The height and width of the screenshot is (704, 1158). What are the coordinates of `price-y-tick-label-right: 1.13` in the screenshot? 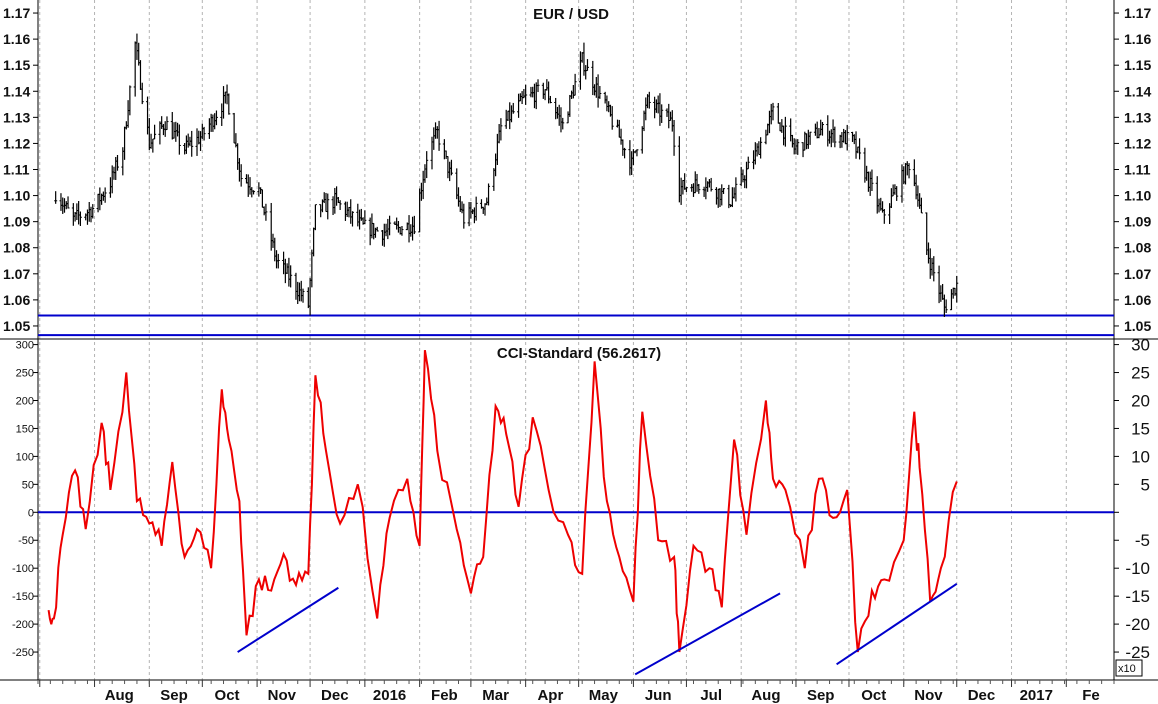 It's located at (1137, 117).